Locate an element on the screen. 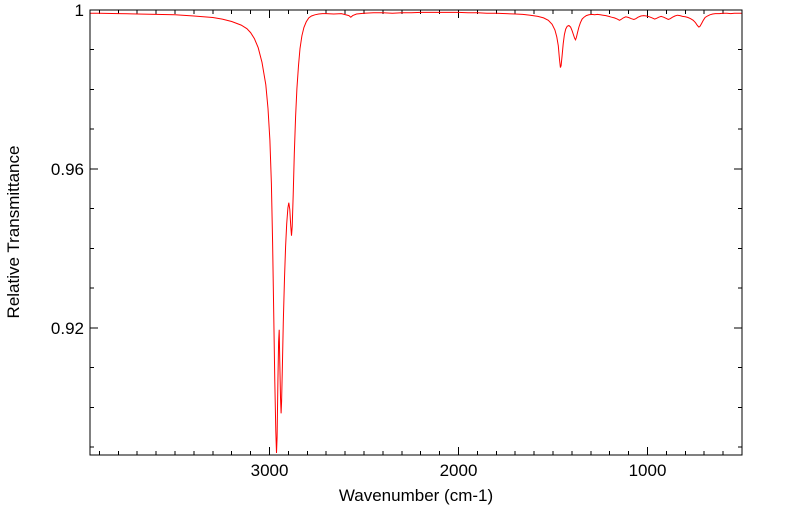 Image resolution: width=799 pixels, height=516 pixels. svg-text: 0.92 is located at coordinates (67, 328).